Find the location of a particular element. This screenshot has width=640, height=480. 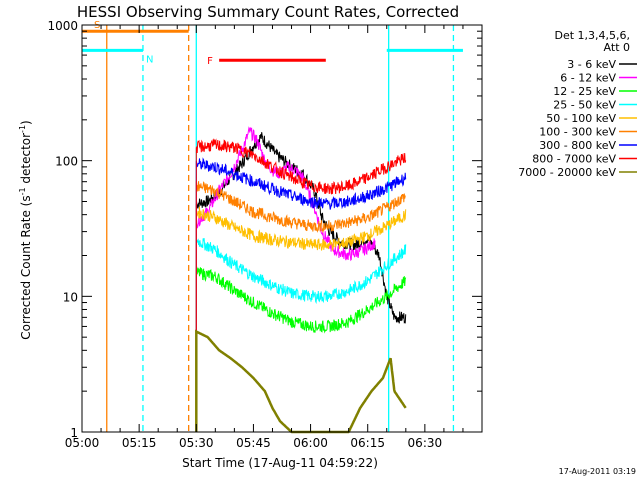

x-tick-label-0: 05:00 is located at coordinates (82, 443).